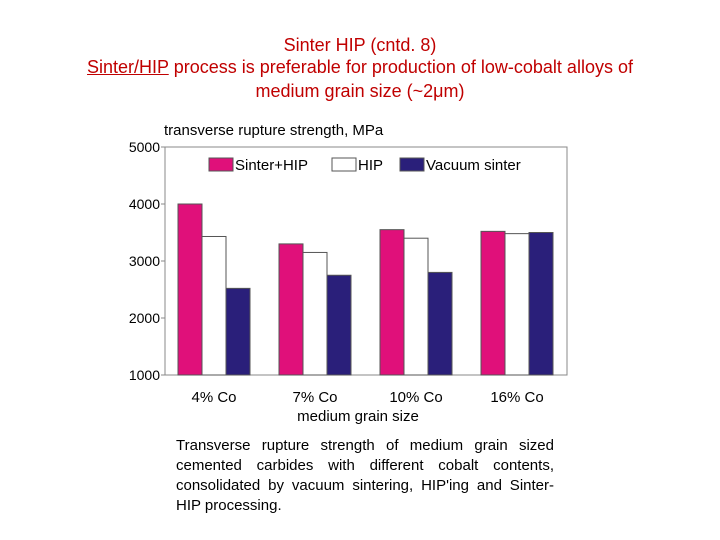 This screenshot has height=540, width=720. I want to click on slide-title: Sinter HIP (cntd. 8), so click(360, 45).